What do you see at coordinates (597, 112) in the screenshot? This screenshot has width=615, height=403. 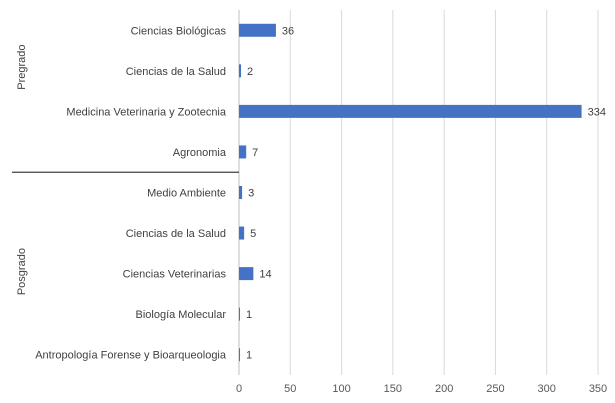 I see `data-label: 334` at bounding box center [597, 112].